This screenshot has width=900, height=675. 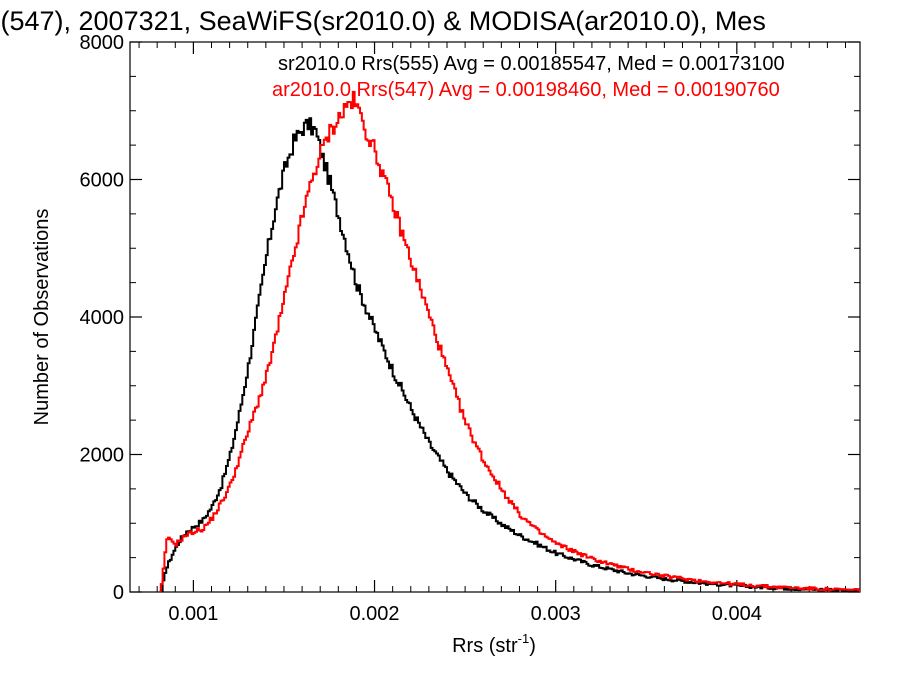 I want to click on y-tick-label-0: 0, so click(x=118, y=593).